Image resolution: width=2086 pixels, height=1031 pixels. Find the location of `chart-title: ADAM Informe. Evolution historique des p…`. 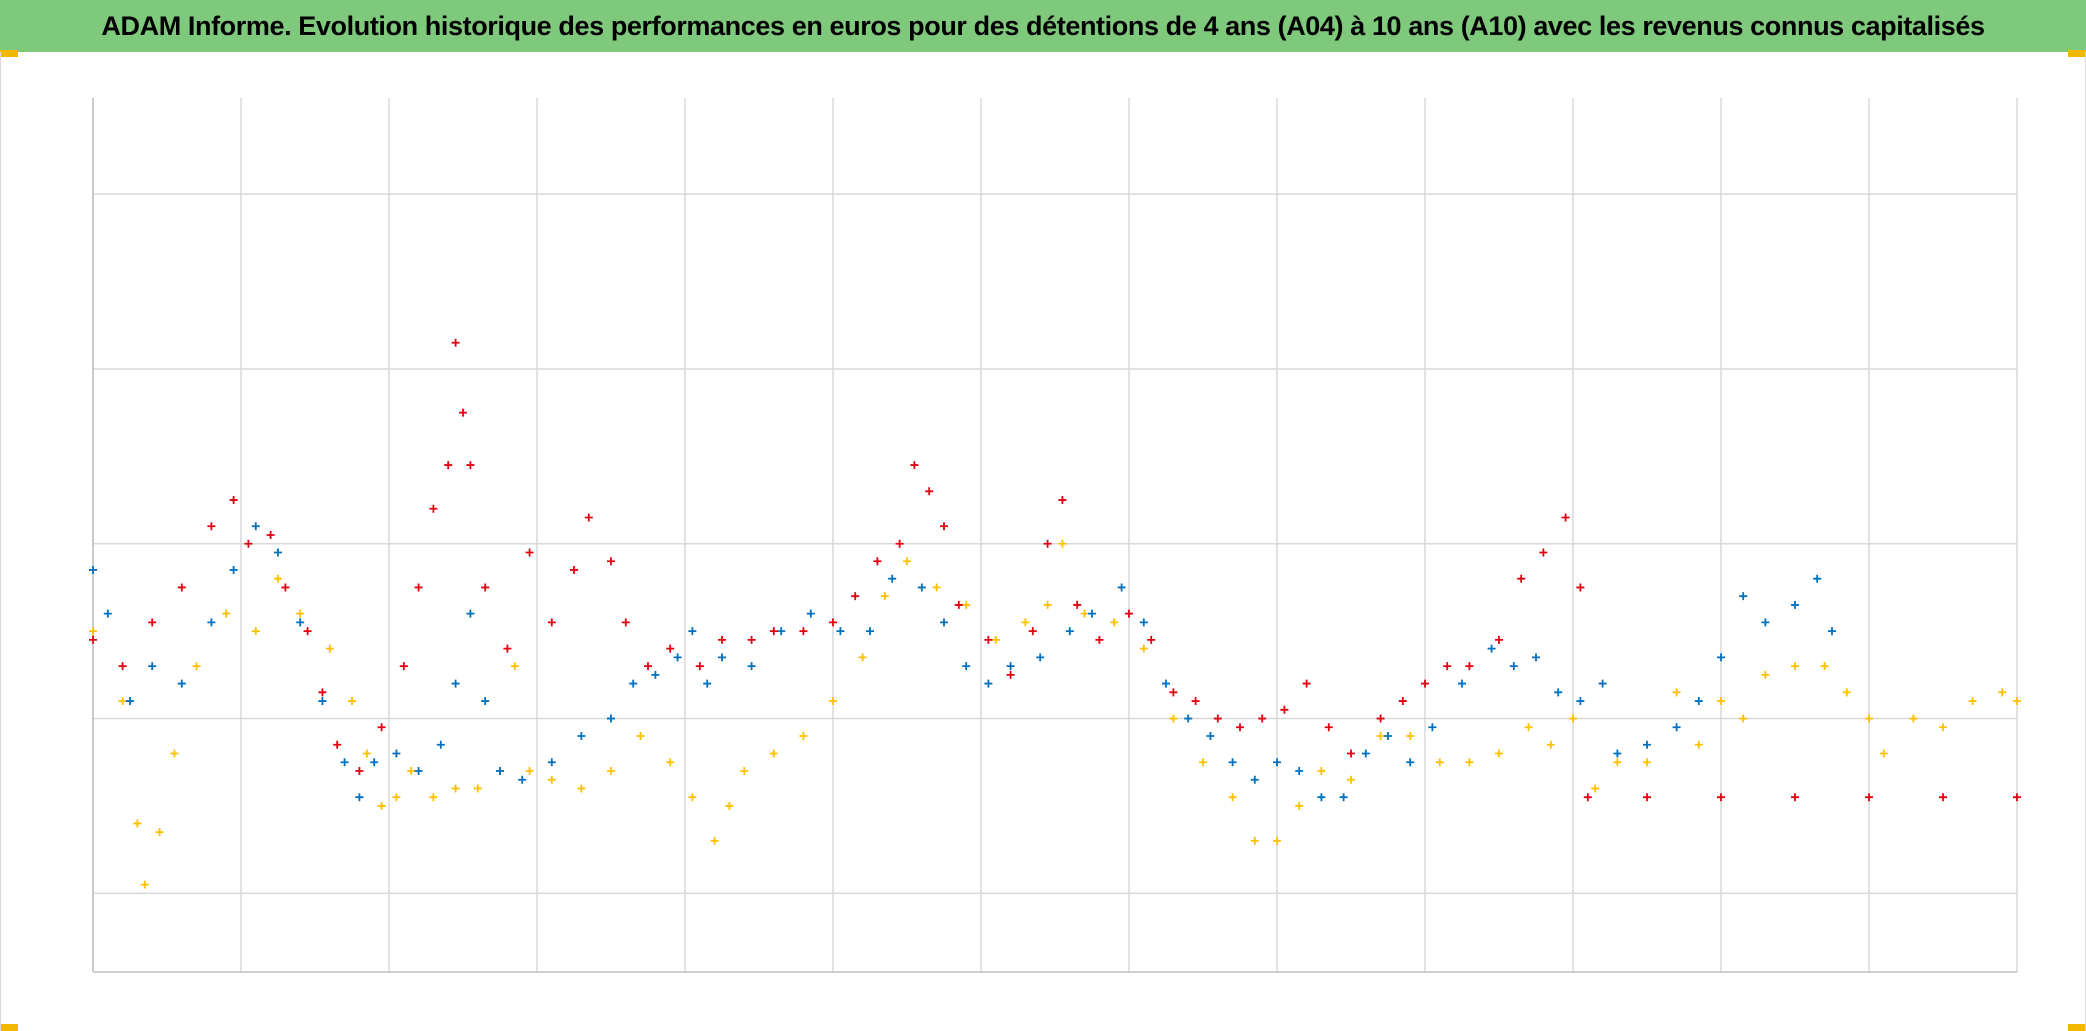

chart-title: ADAM Informe. Evolution historique des p… is located at coordinates (1043, 25).